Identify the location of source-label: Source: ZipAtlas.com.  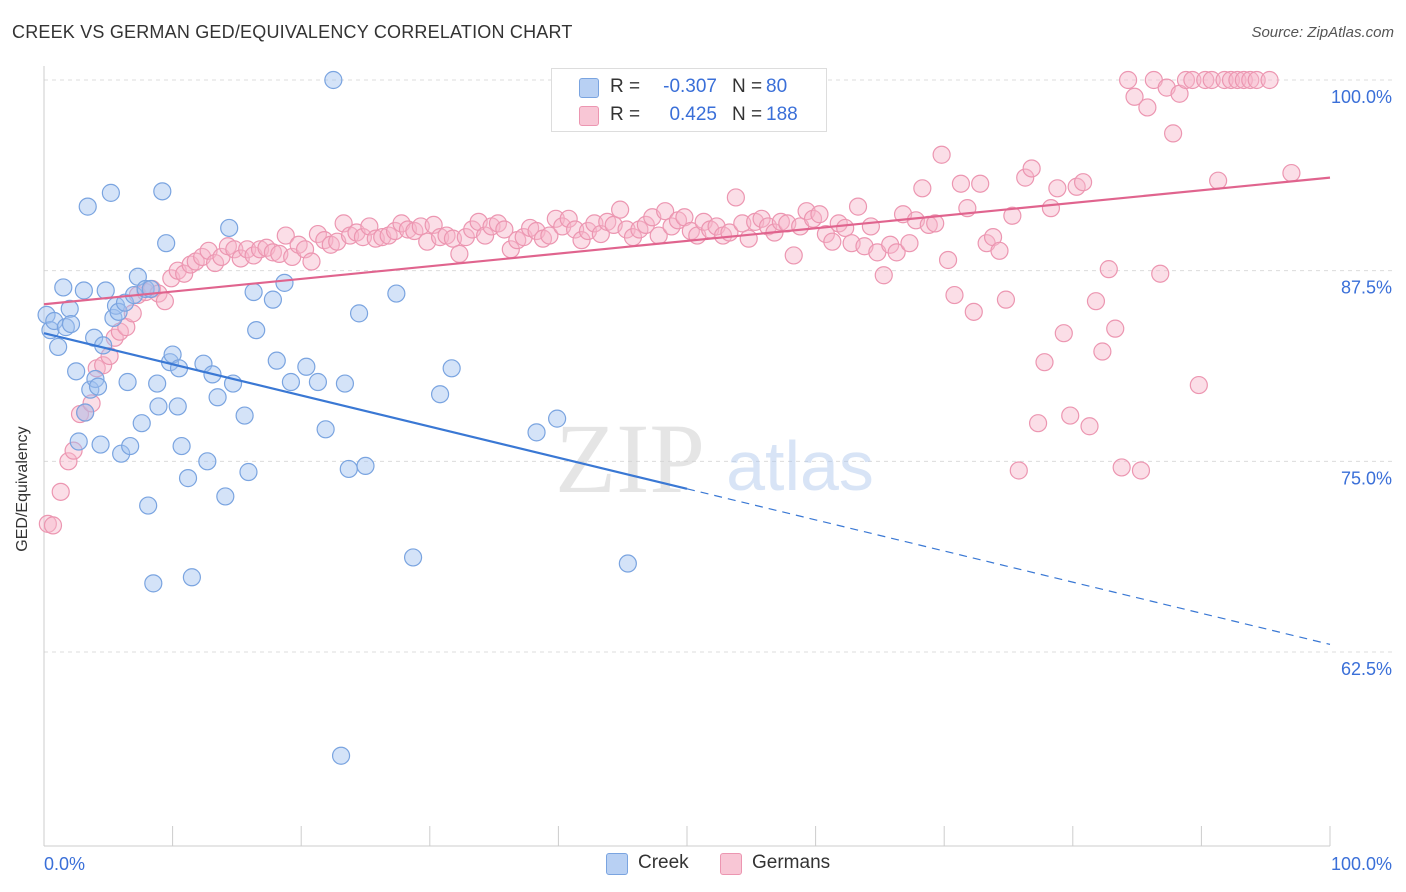
(1322, 32).